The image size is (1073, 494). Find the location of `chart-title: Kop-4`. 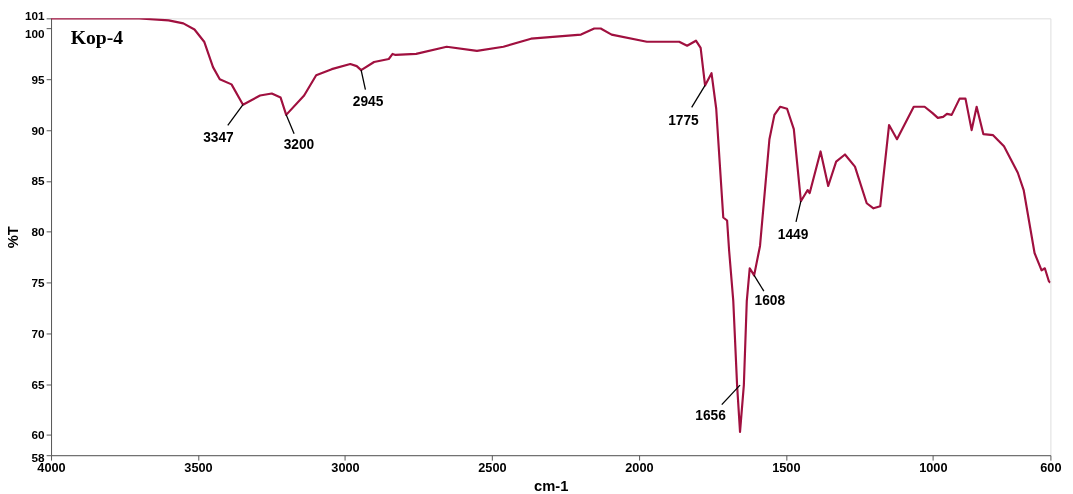

chart-title: Kop-4 is located at coordinates (97, 37).